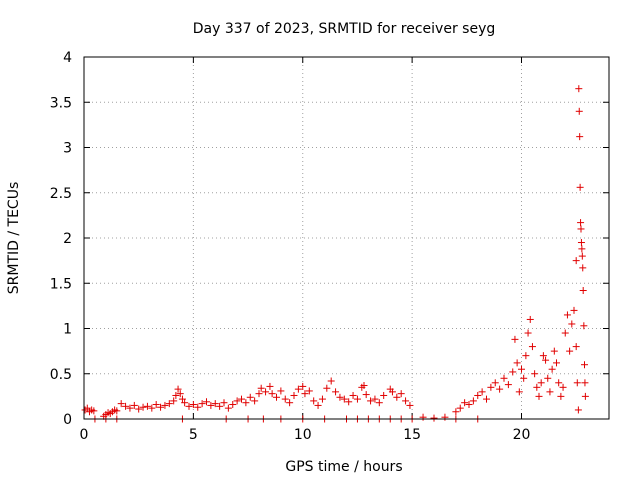  Describe the element at coordinates (303, 435) in the screenshot. I see `x-tick-label: 10` at that location.